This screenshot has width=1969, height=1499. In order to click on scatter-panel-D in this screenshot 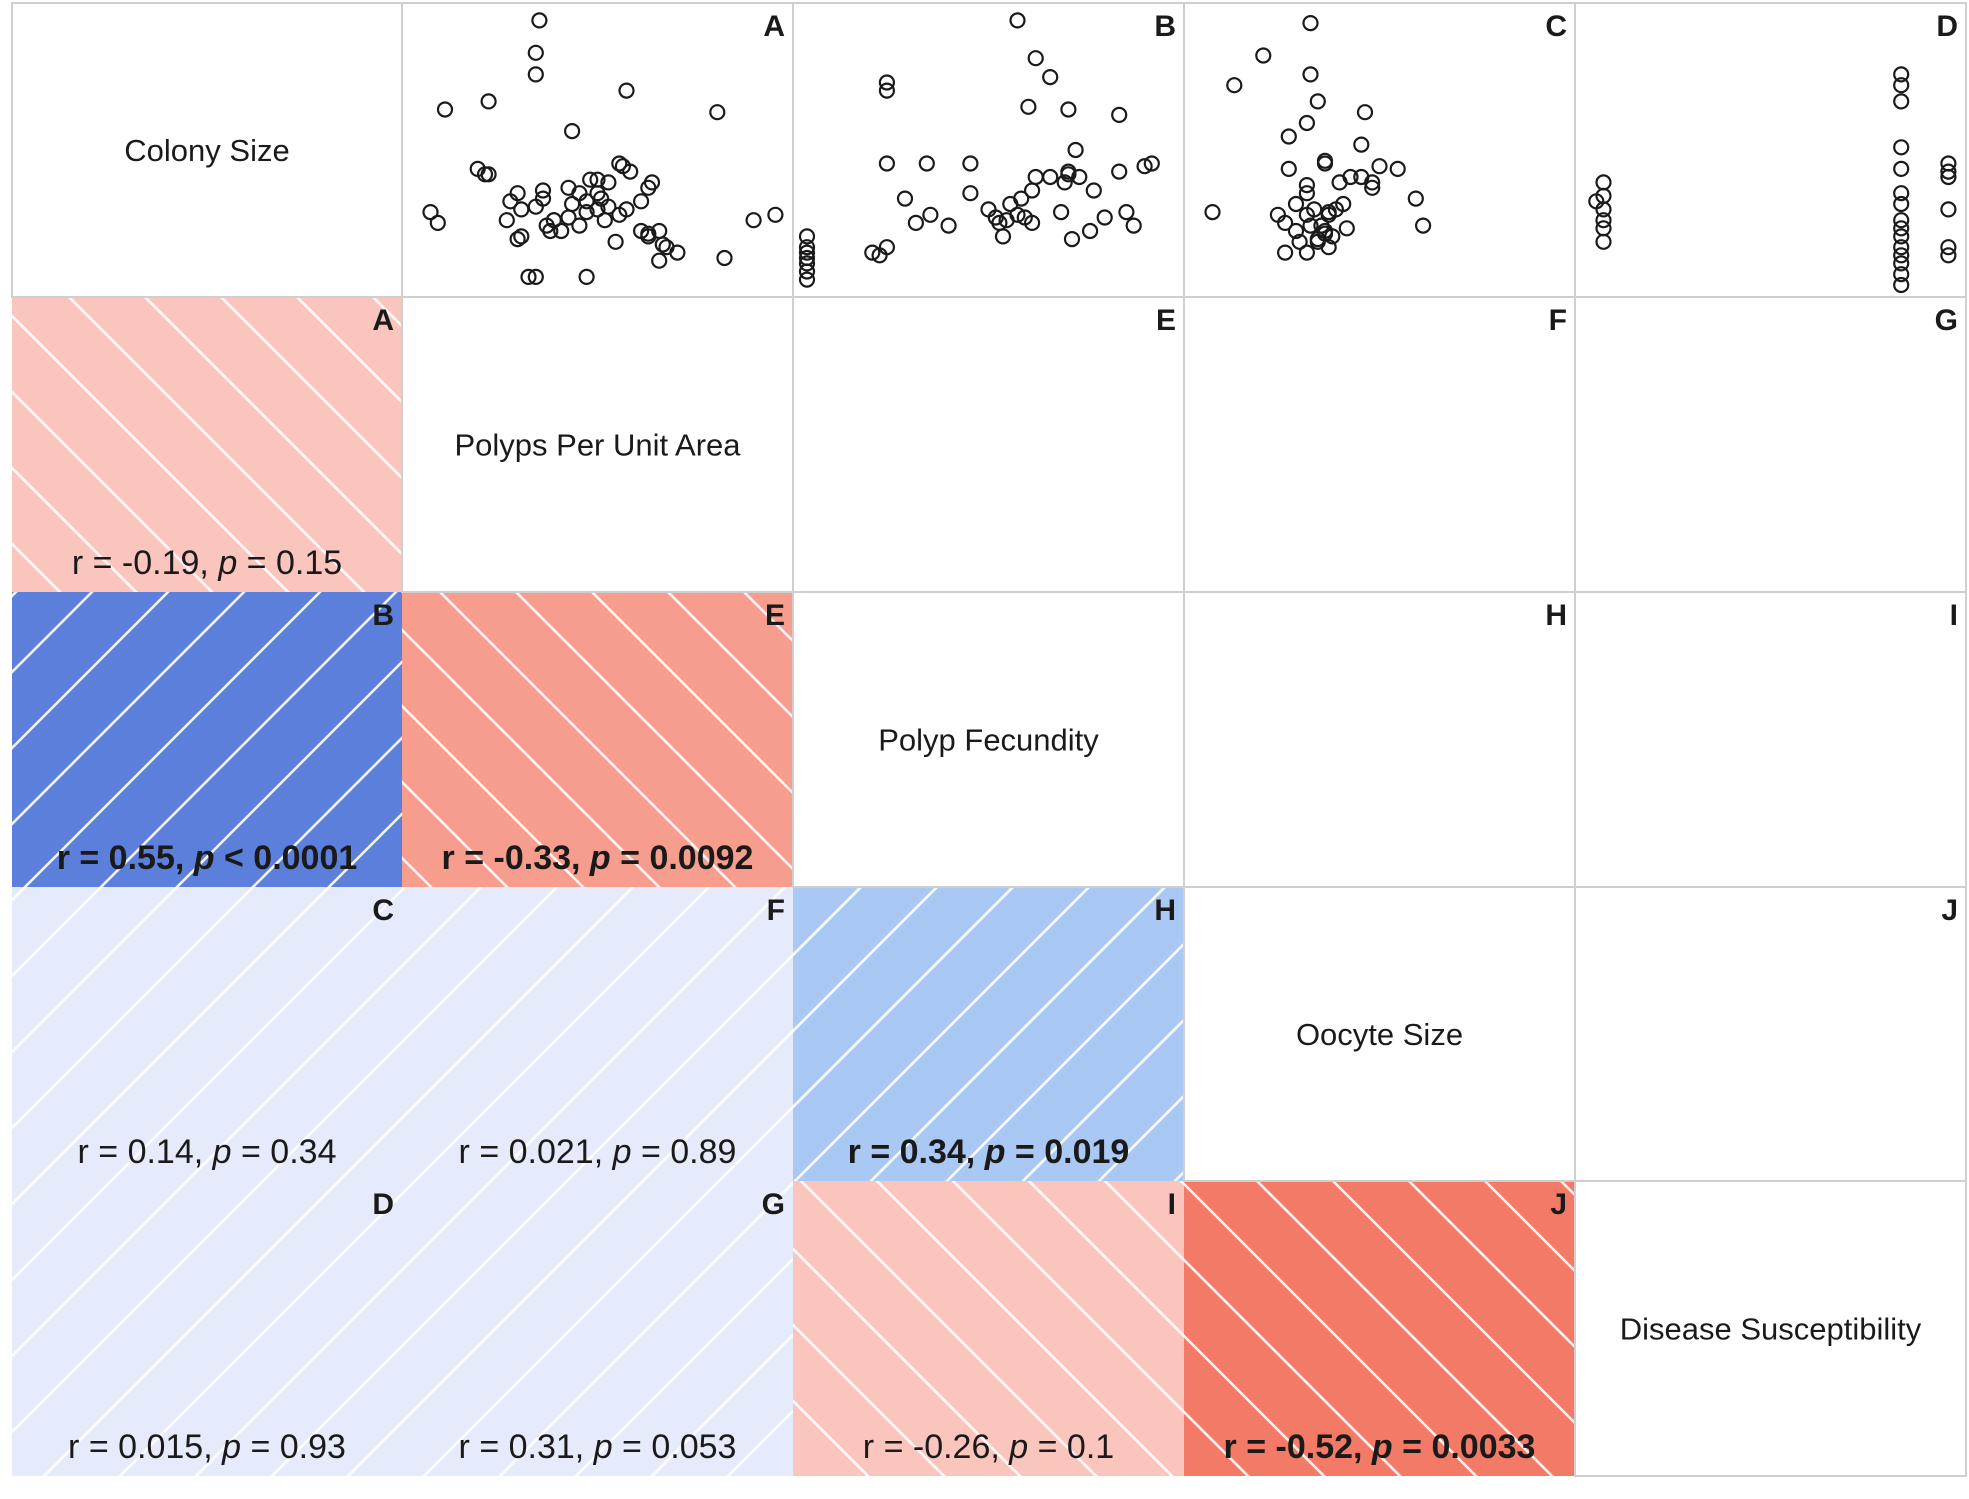, I will do `click(1772, 180)`.